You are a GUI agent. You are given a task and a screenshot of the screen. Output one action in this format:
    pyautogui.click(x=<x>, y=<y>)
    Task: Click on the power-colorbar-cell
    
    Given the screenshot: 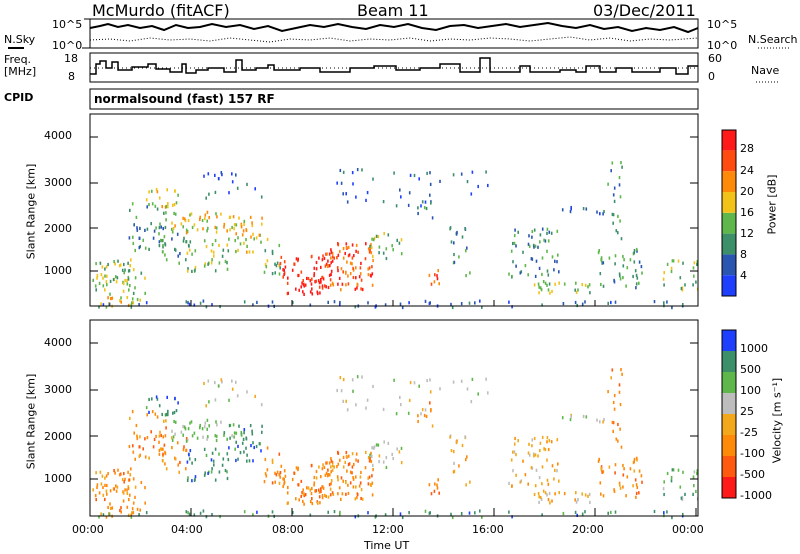 What is the action you would take?
    pyautogui.click(x=729, y=265)
    